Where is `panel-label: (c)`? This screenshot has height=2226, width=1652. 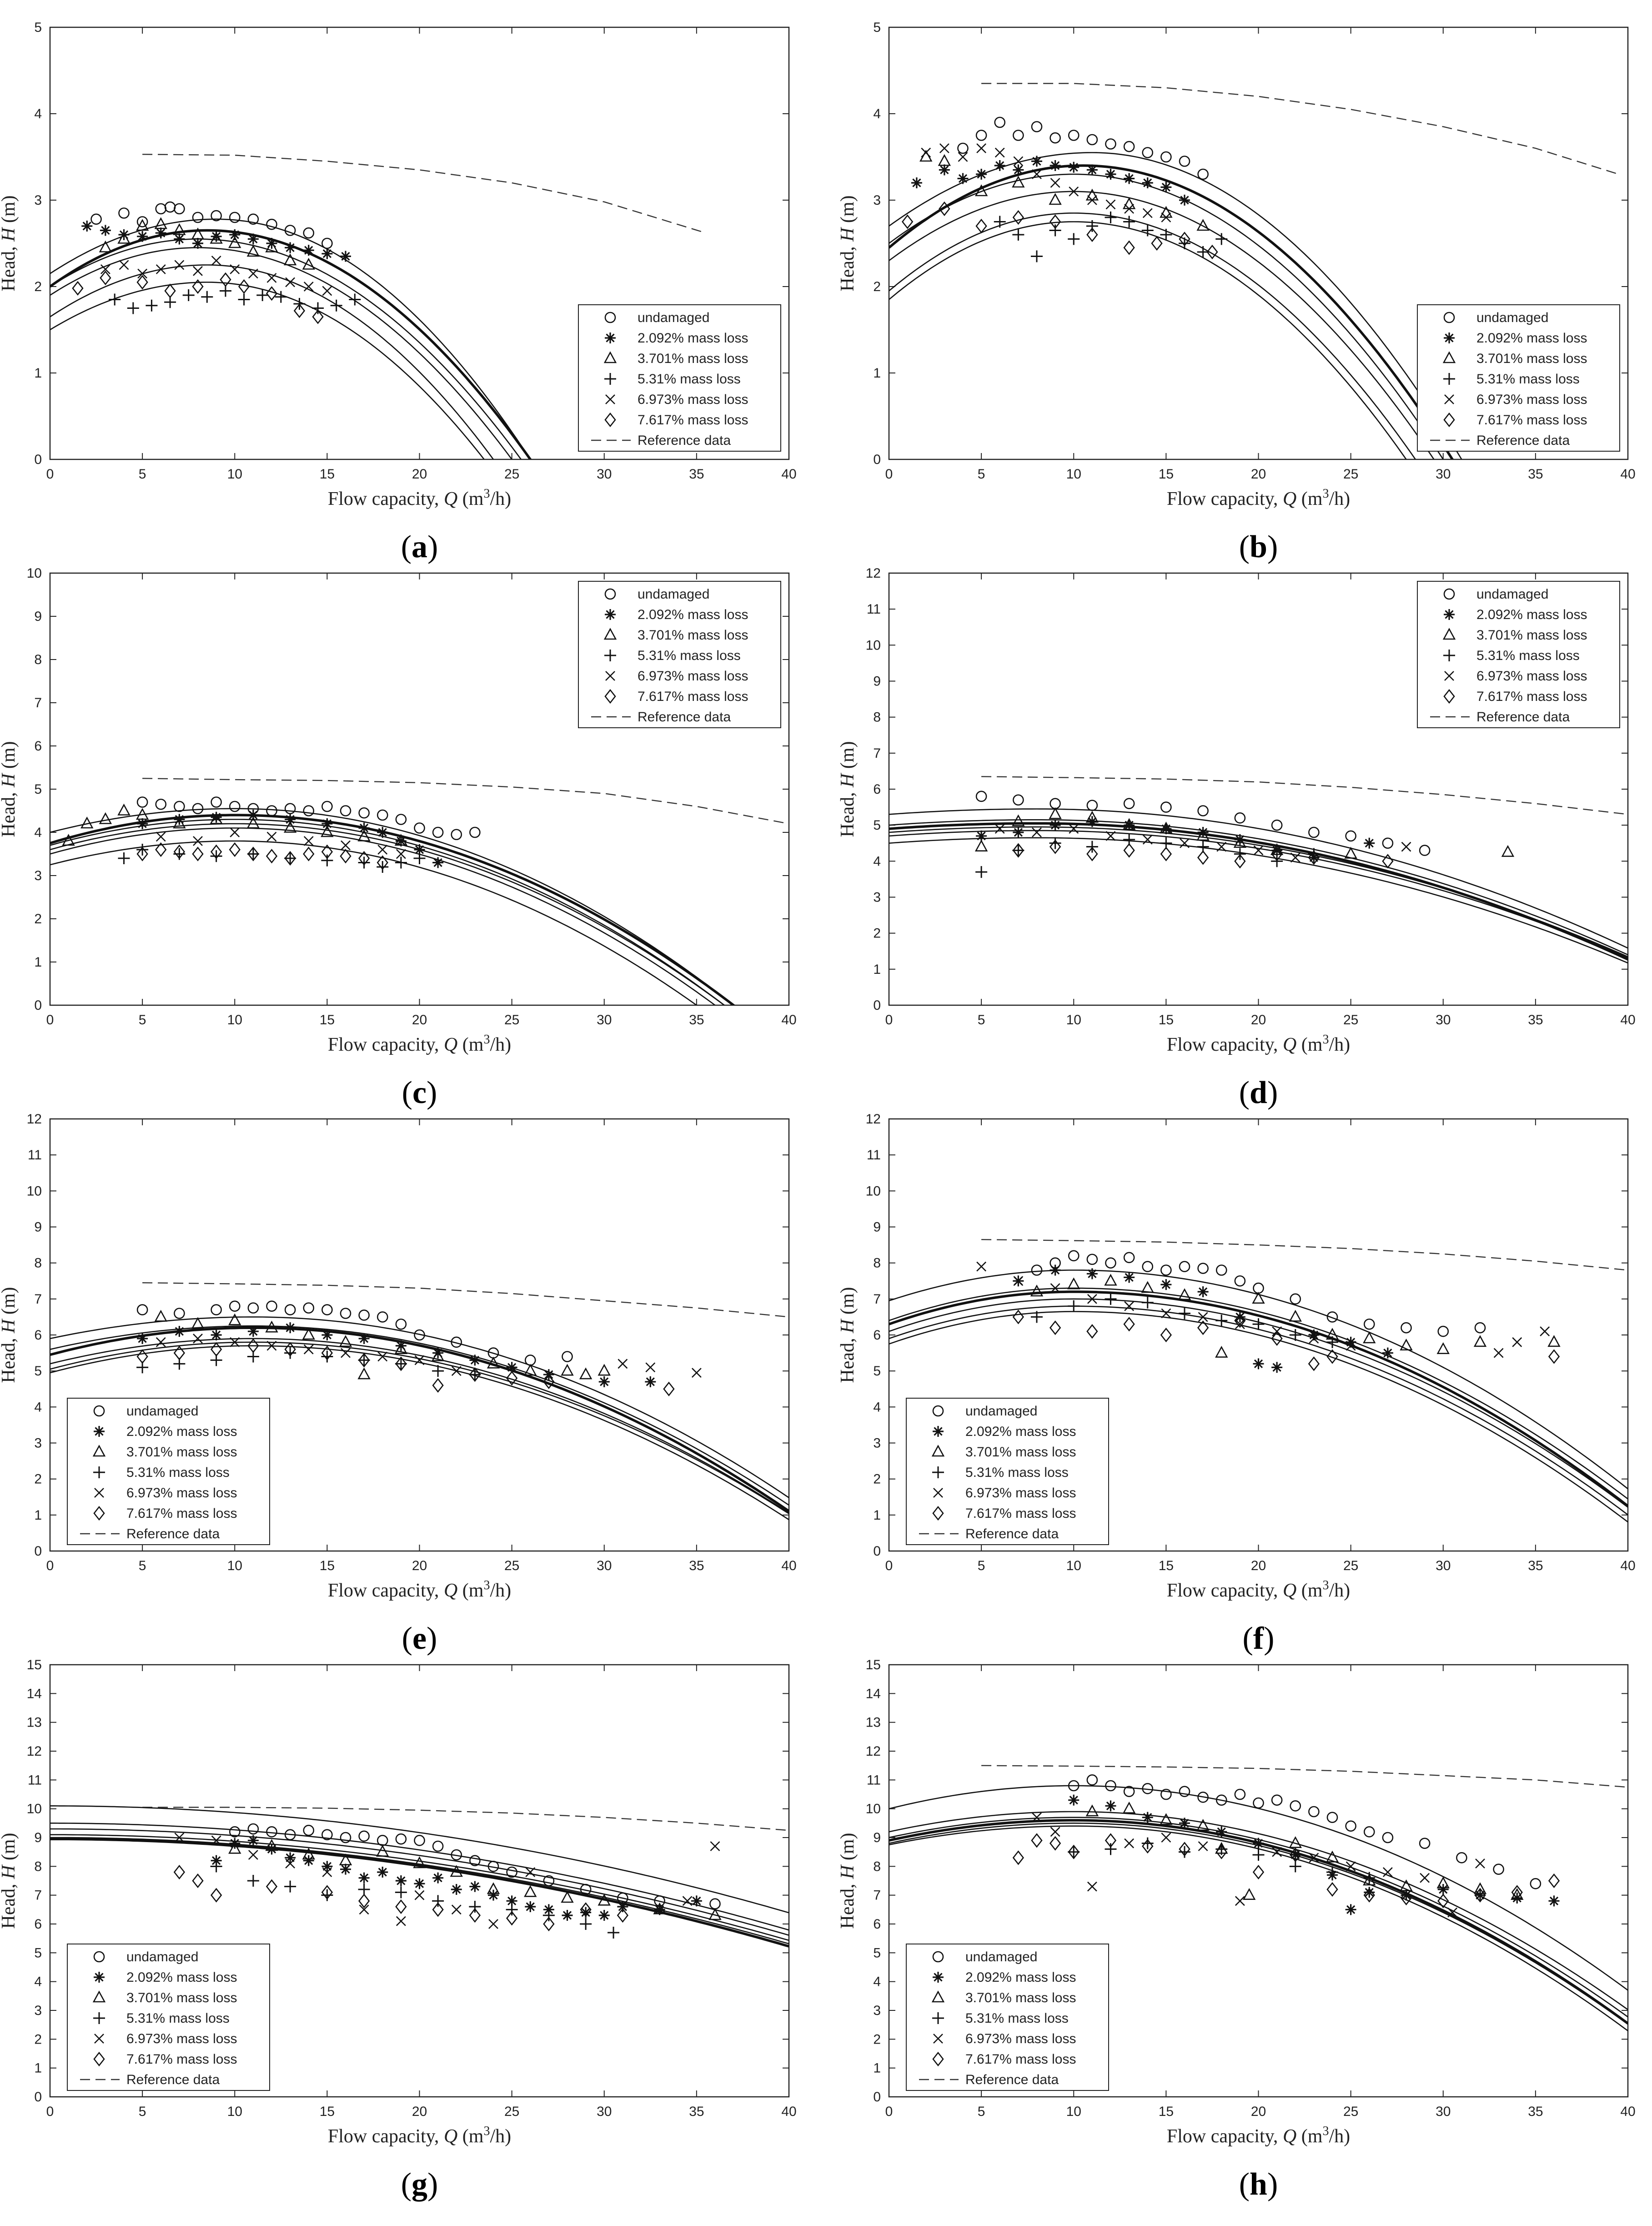 panel-label: (c) is located at coordinates (419, 1092).